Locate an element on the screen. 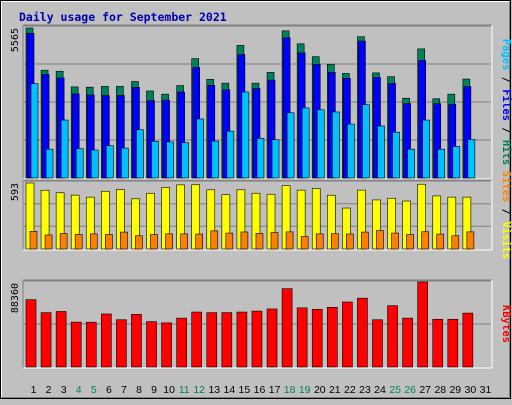 This screenshot has width=512, height=405. visits-sites-panel-series-label-part: / is located at coordinates (506, 211).